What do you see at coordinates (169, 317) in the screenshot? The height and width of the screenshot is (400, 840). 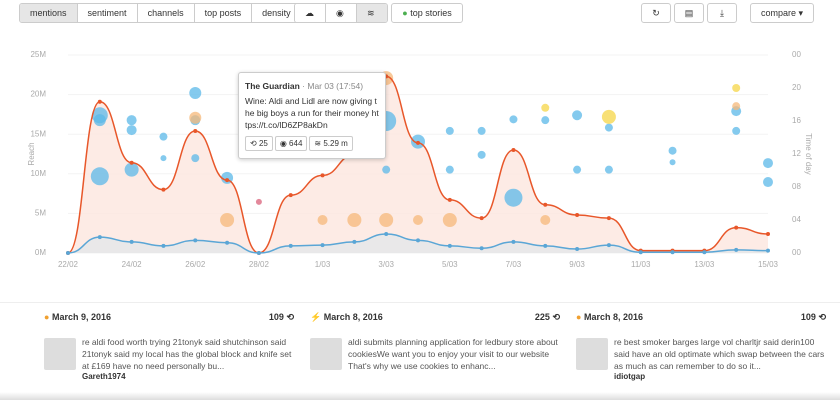 I see `card-header: ● March 9, 2016 109 ⟲` at bounding box center [169, 317].